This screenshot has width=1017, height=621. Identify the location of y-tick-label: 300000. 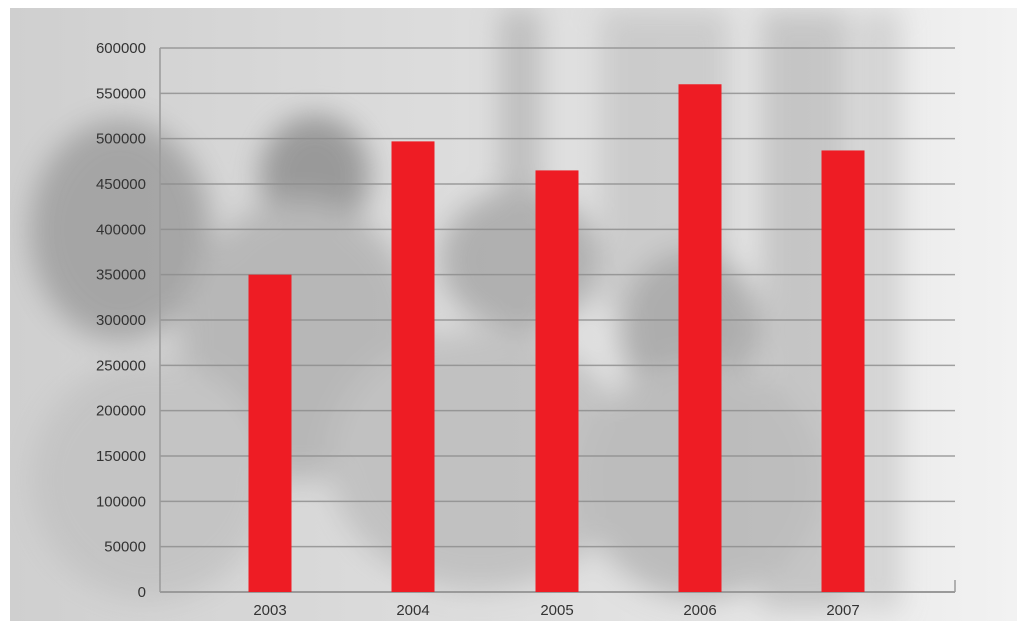
(121, 320).